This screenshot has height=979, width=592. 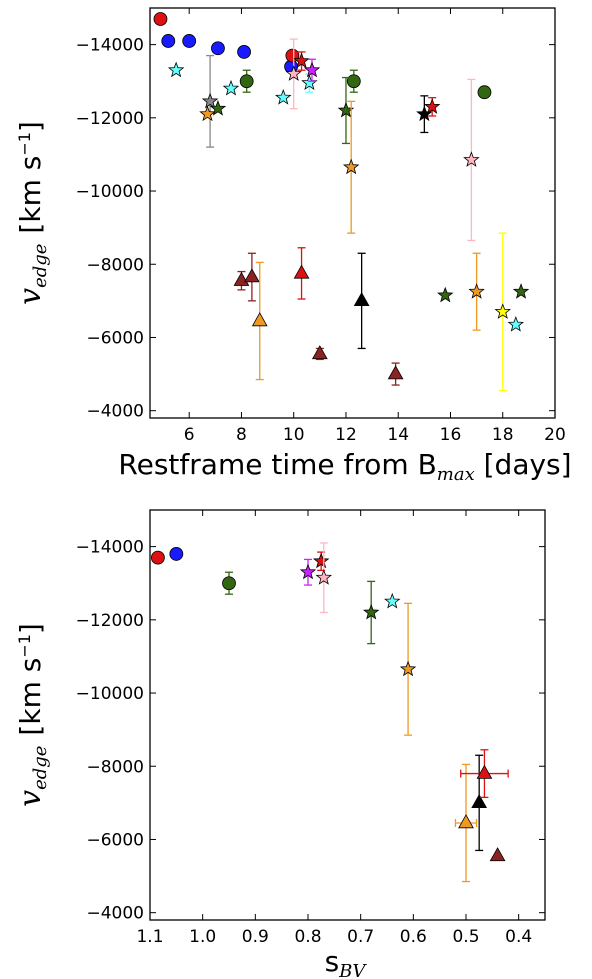 I want to click on x-tick-label: 0.6, so click(x=413, y=937).